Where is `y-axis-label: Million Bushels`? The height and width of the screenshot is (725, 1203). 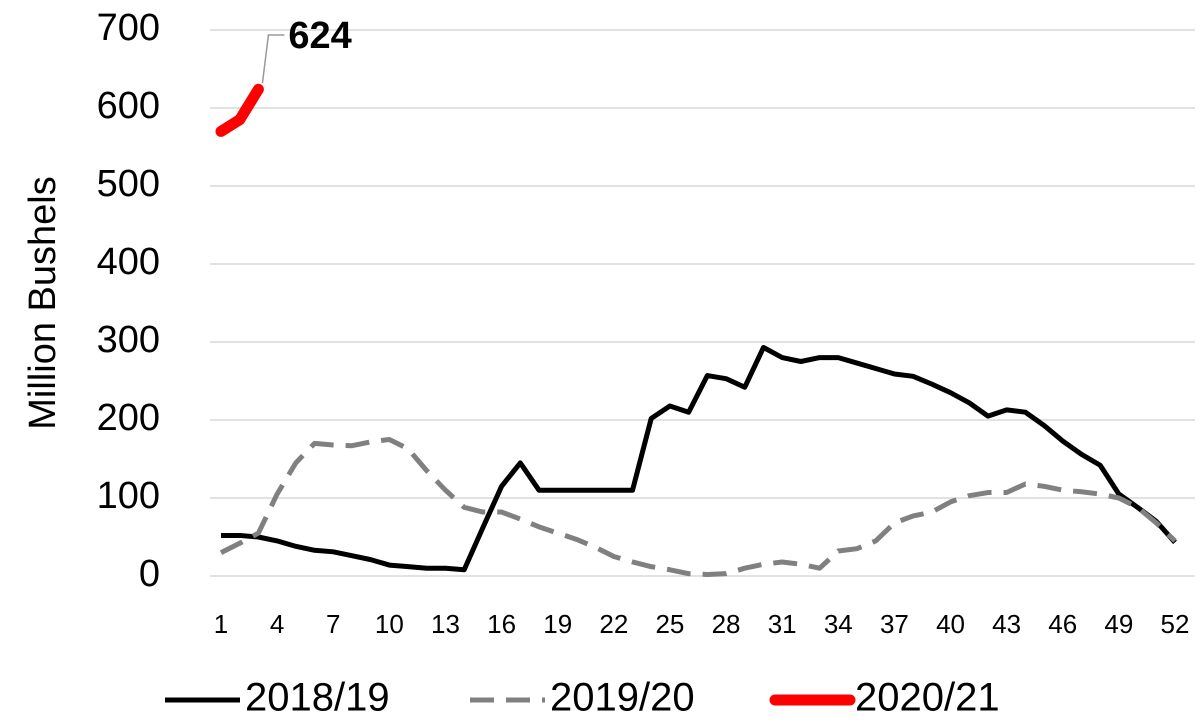 y-axis-label: Million Bushels is located at coordinates (43, 302).